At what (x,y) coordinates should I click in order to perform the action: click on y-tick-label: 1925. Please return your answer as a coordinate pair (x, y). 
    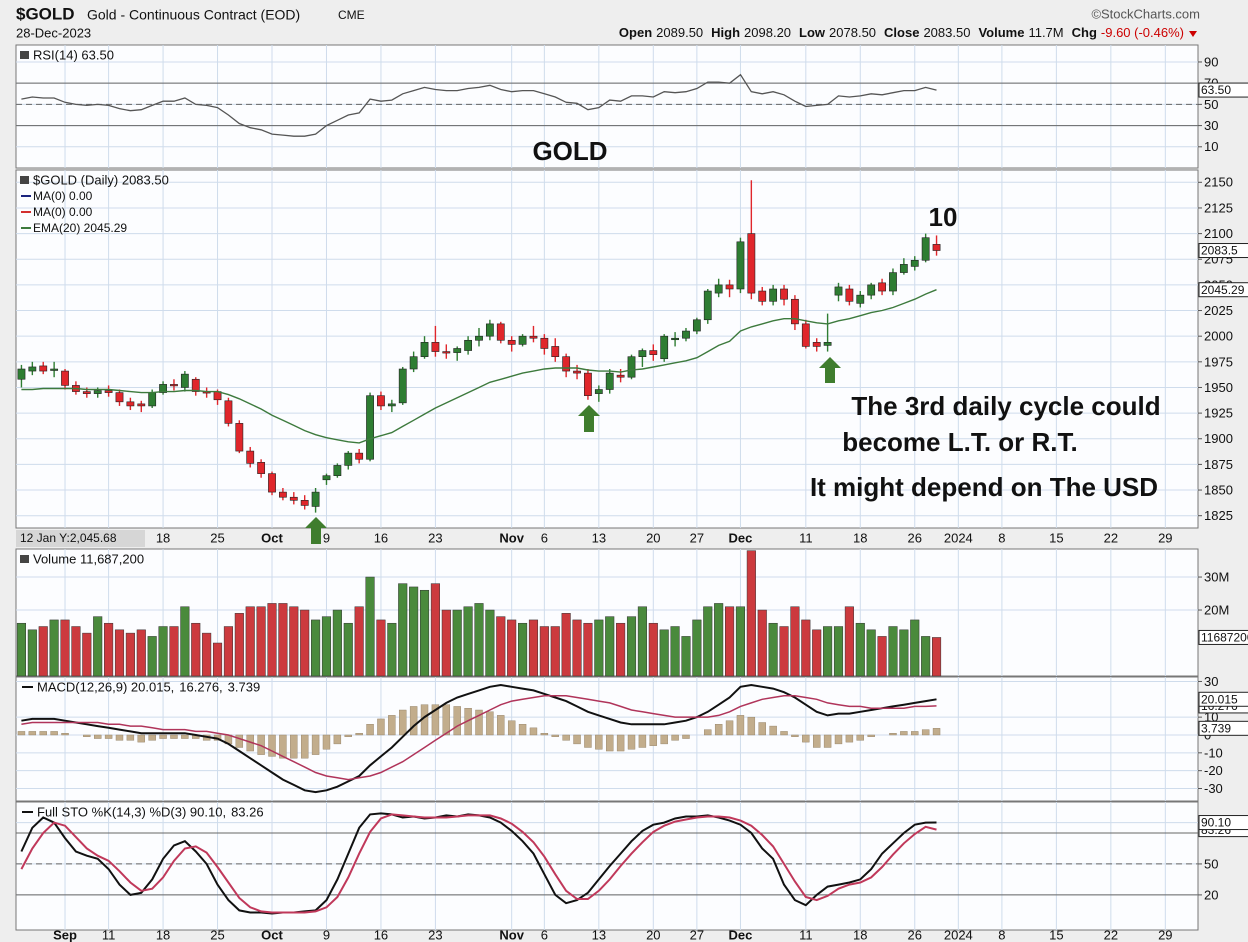
    Looking at the image, I should click on (1218, 413).